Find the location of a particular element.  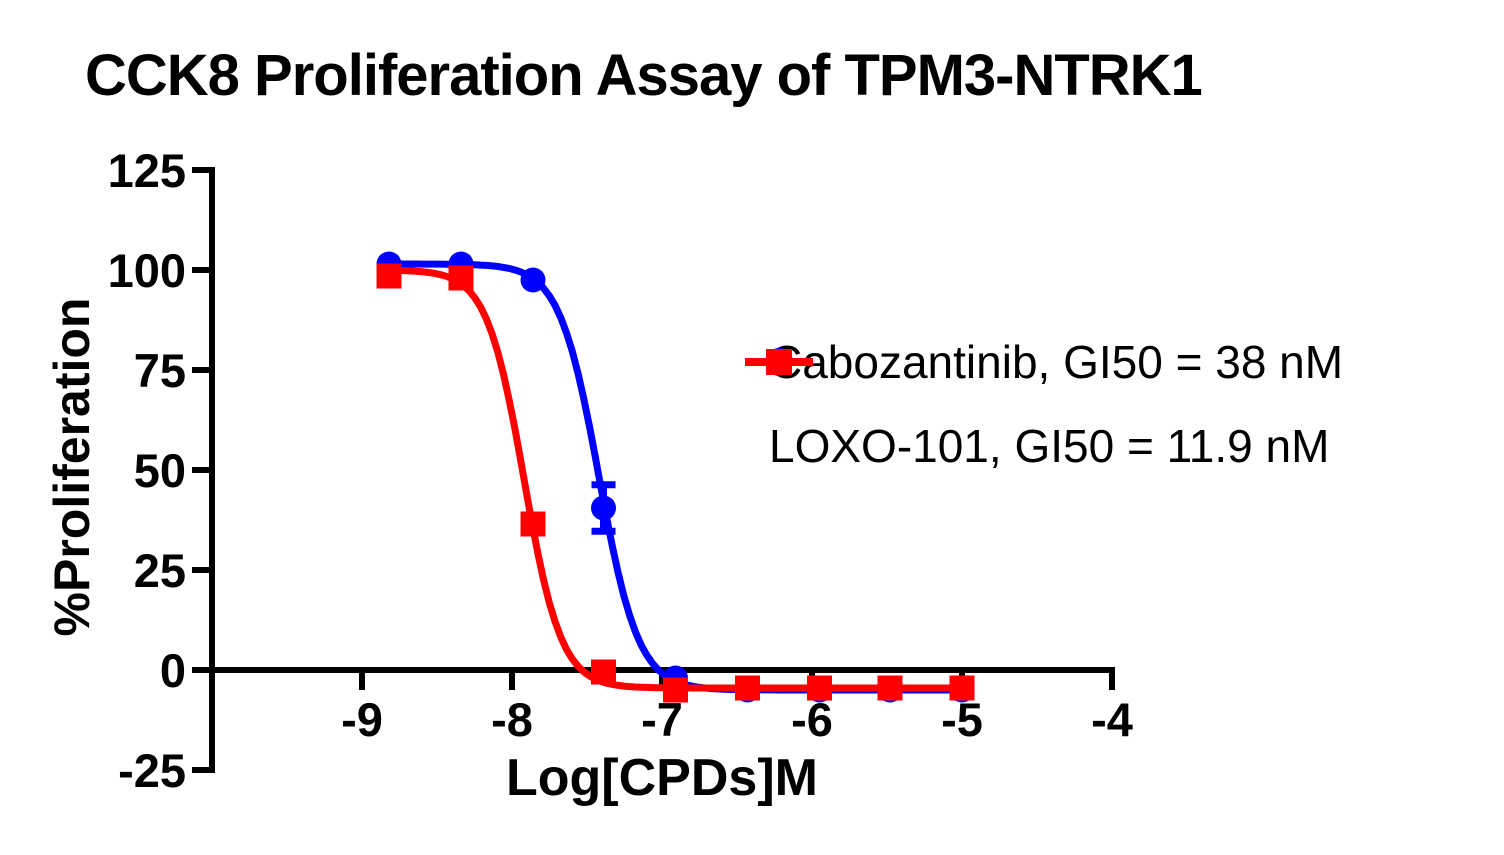

chart-title: CCK8 Proliferation Assay of TPM3-NTRK1 is located at coordinates (644, 75).